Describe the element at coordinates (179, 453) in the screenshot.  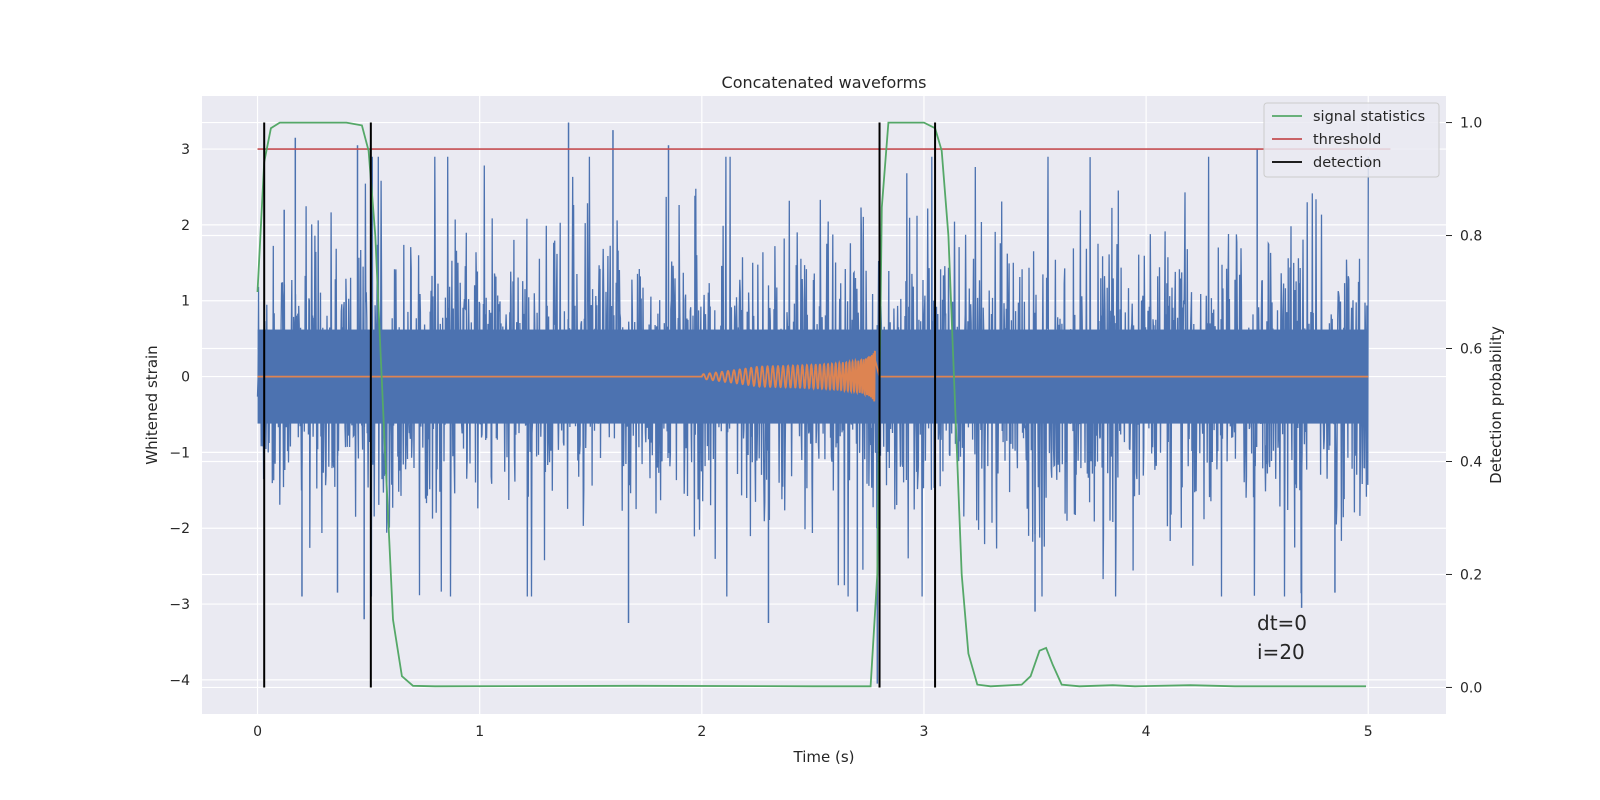
I see `y-tick-label: −1` at that location.